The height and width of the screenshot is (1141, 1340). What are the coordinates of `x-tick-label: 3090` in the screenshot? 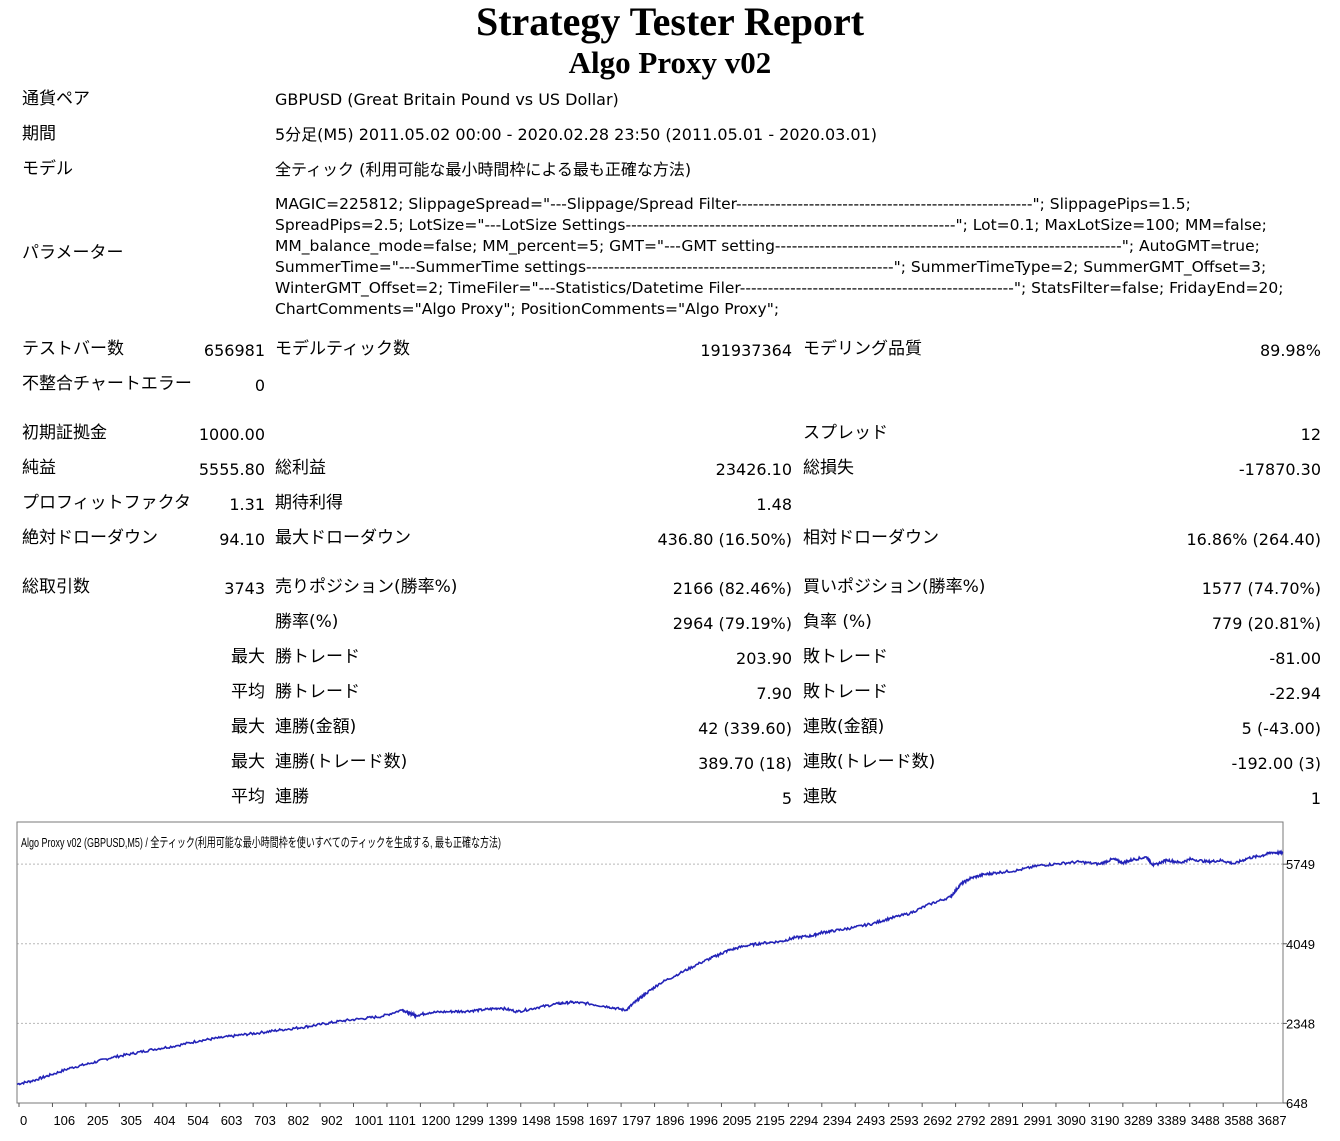 It's located at (1071, 1120).